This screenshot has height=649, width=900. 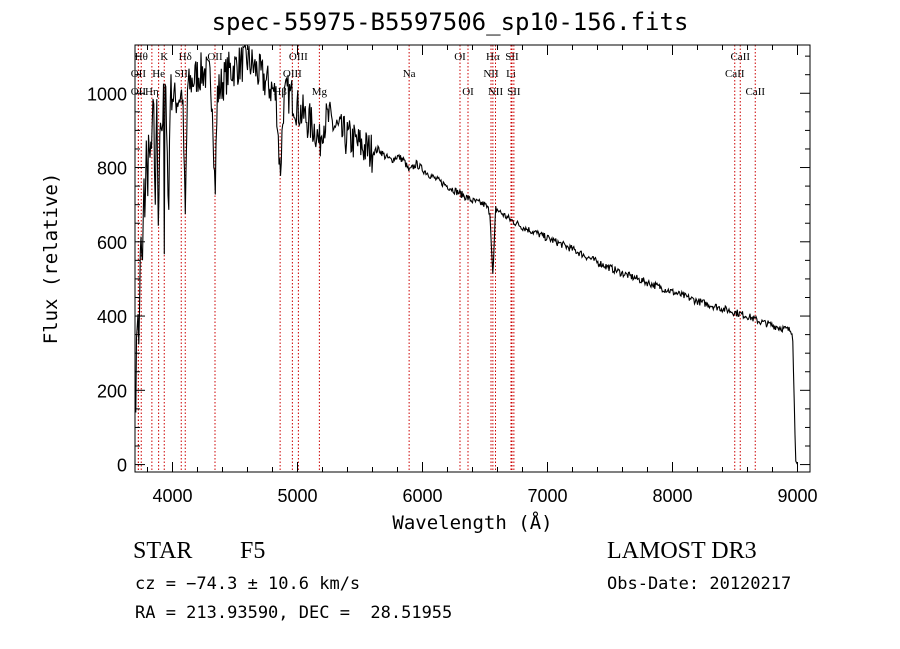 What do you see at coordinates (511, 74) in the screenshot?
I see `line-label: Li` at bounding box center [511, 74].